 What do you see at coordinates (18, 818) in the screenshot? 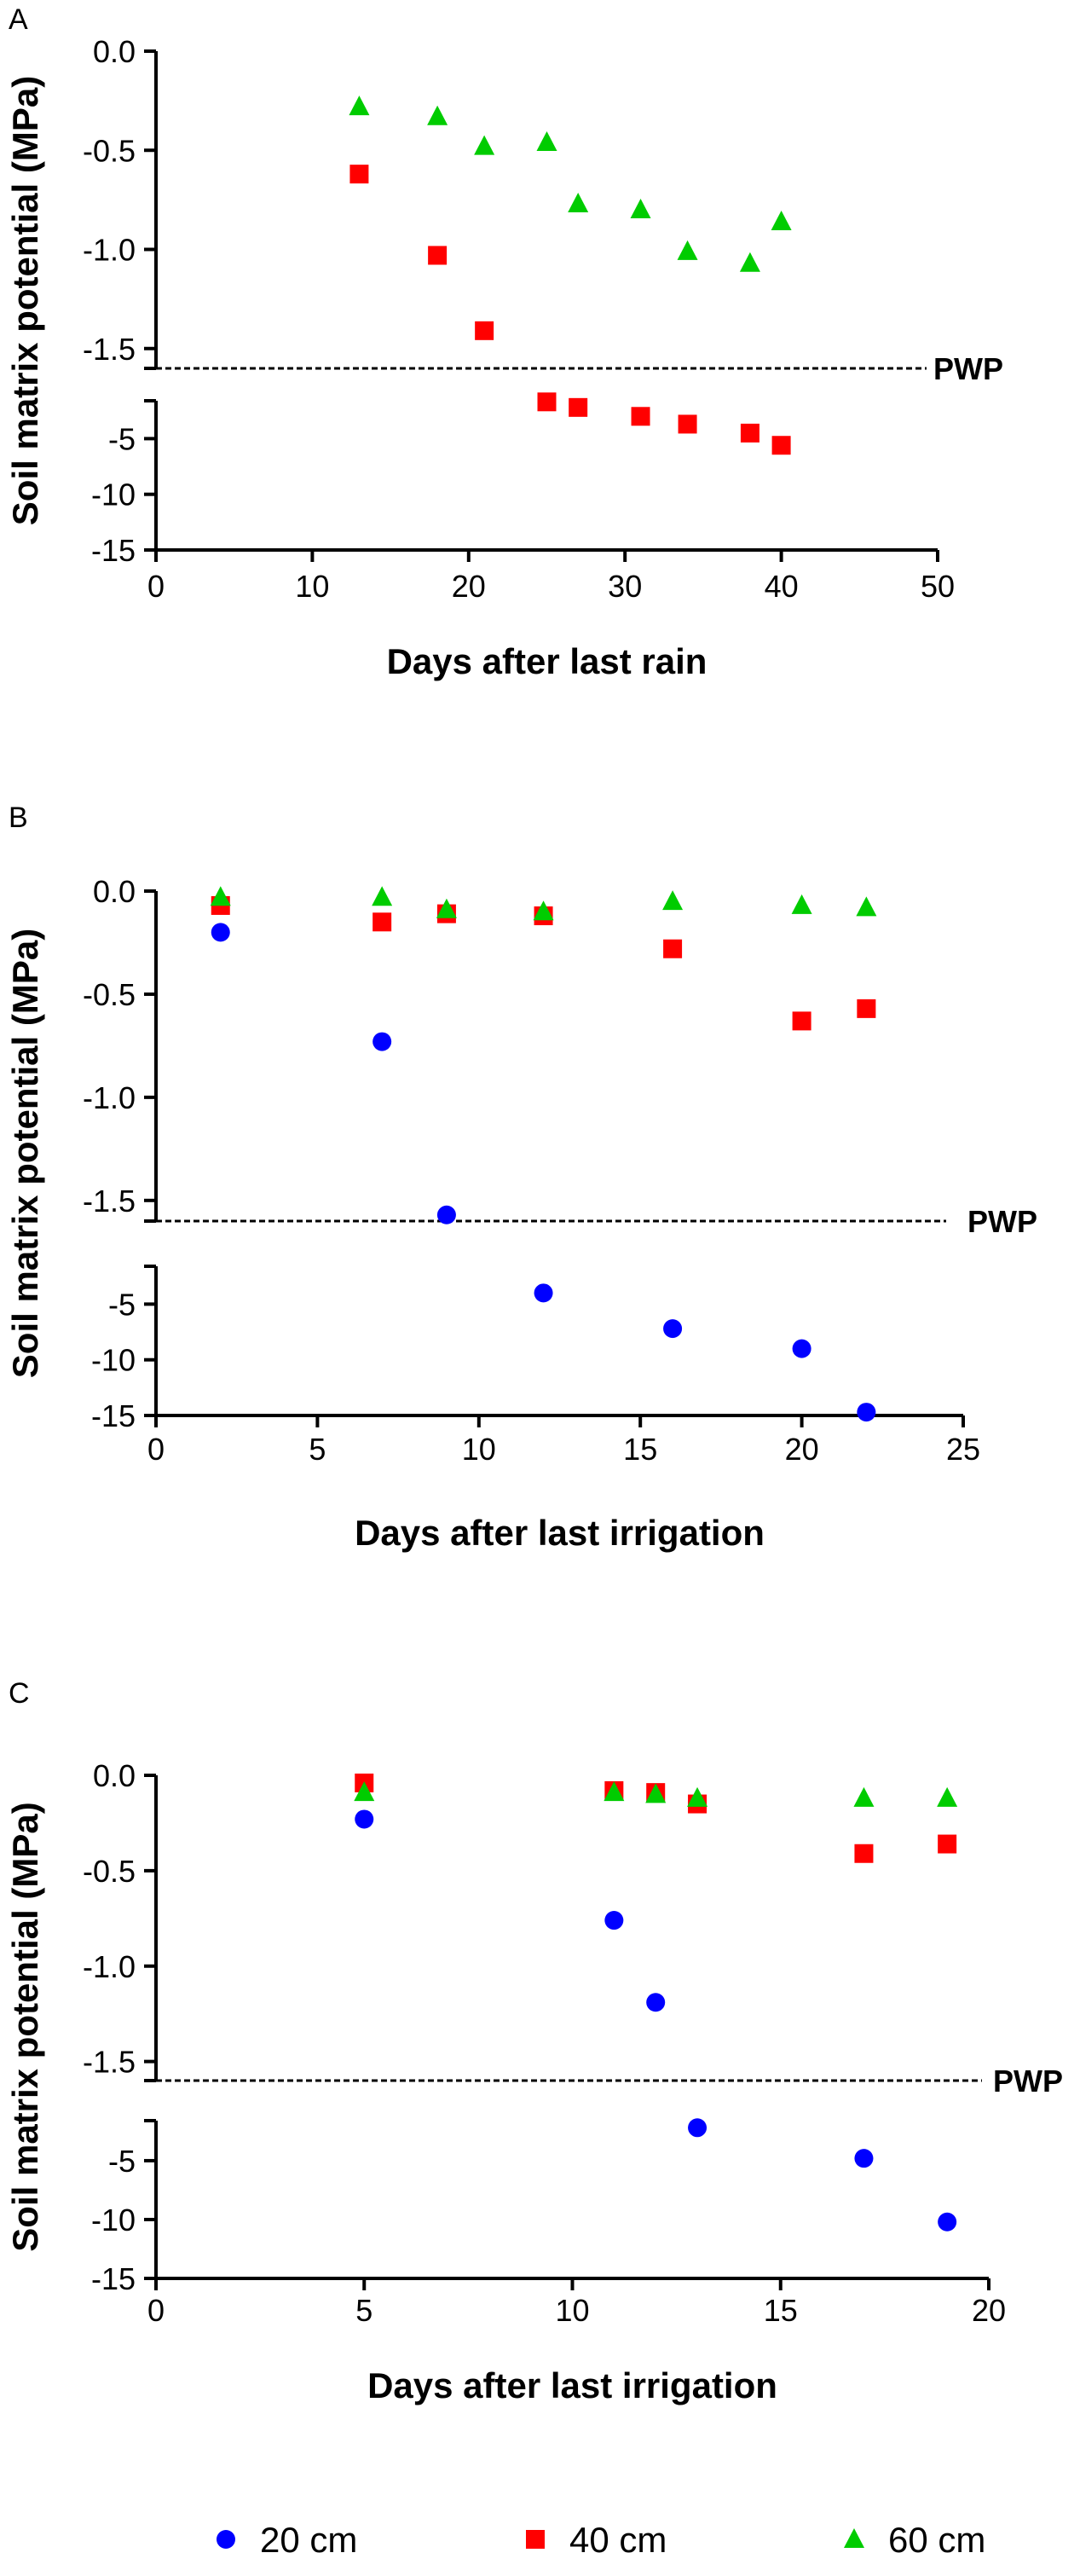
I see `panel-letter: B` at bounding box center [18, 818].